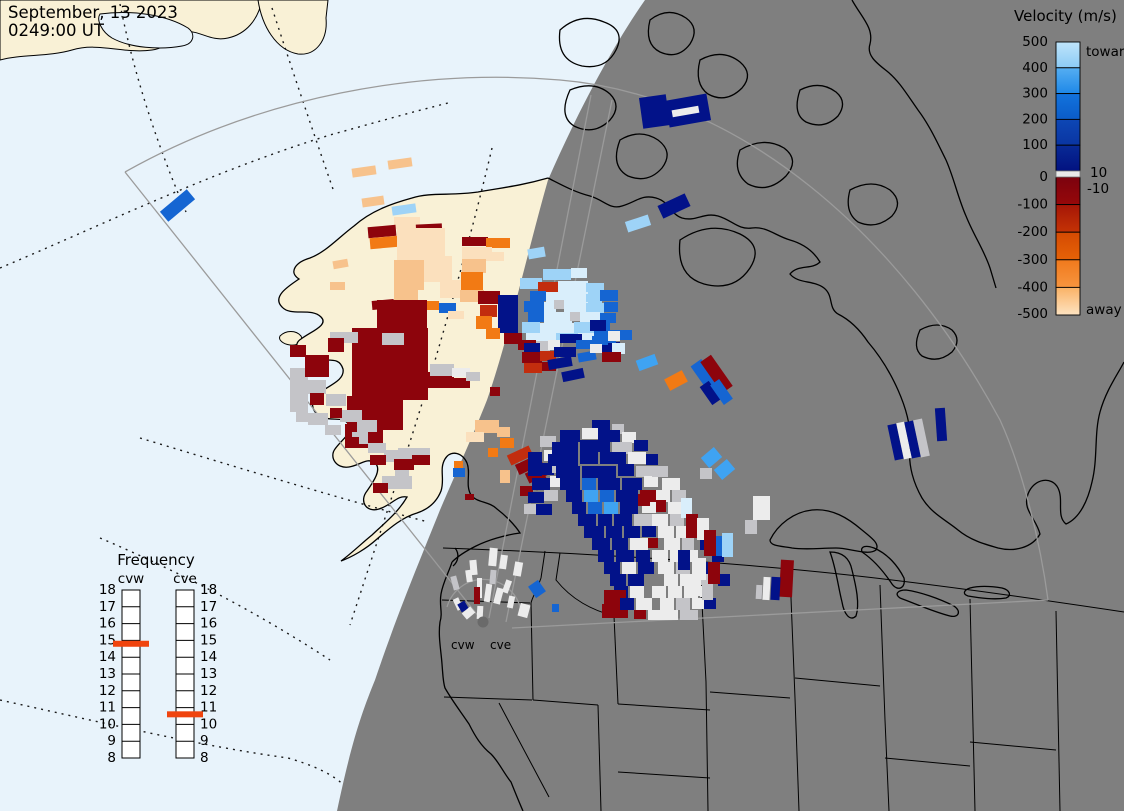 The width and height of the screenshot is (1124, 811). I want to click on colorbar-tick-label: 100, so click(1035, 145).